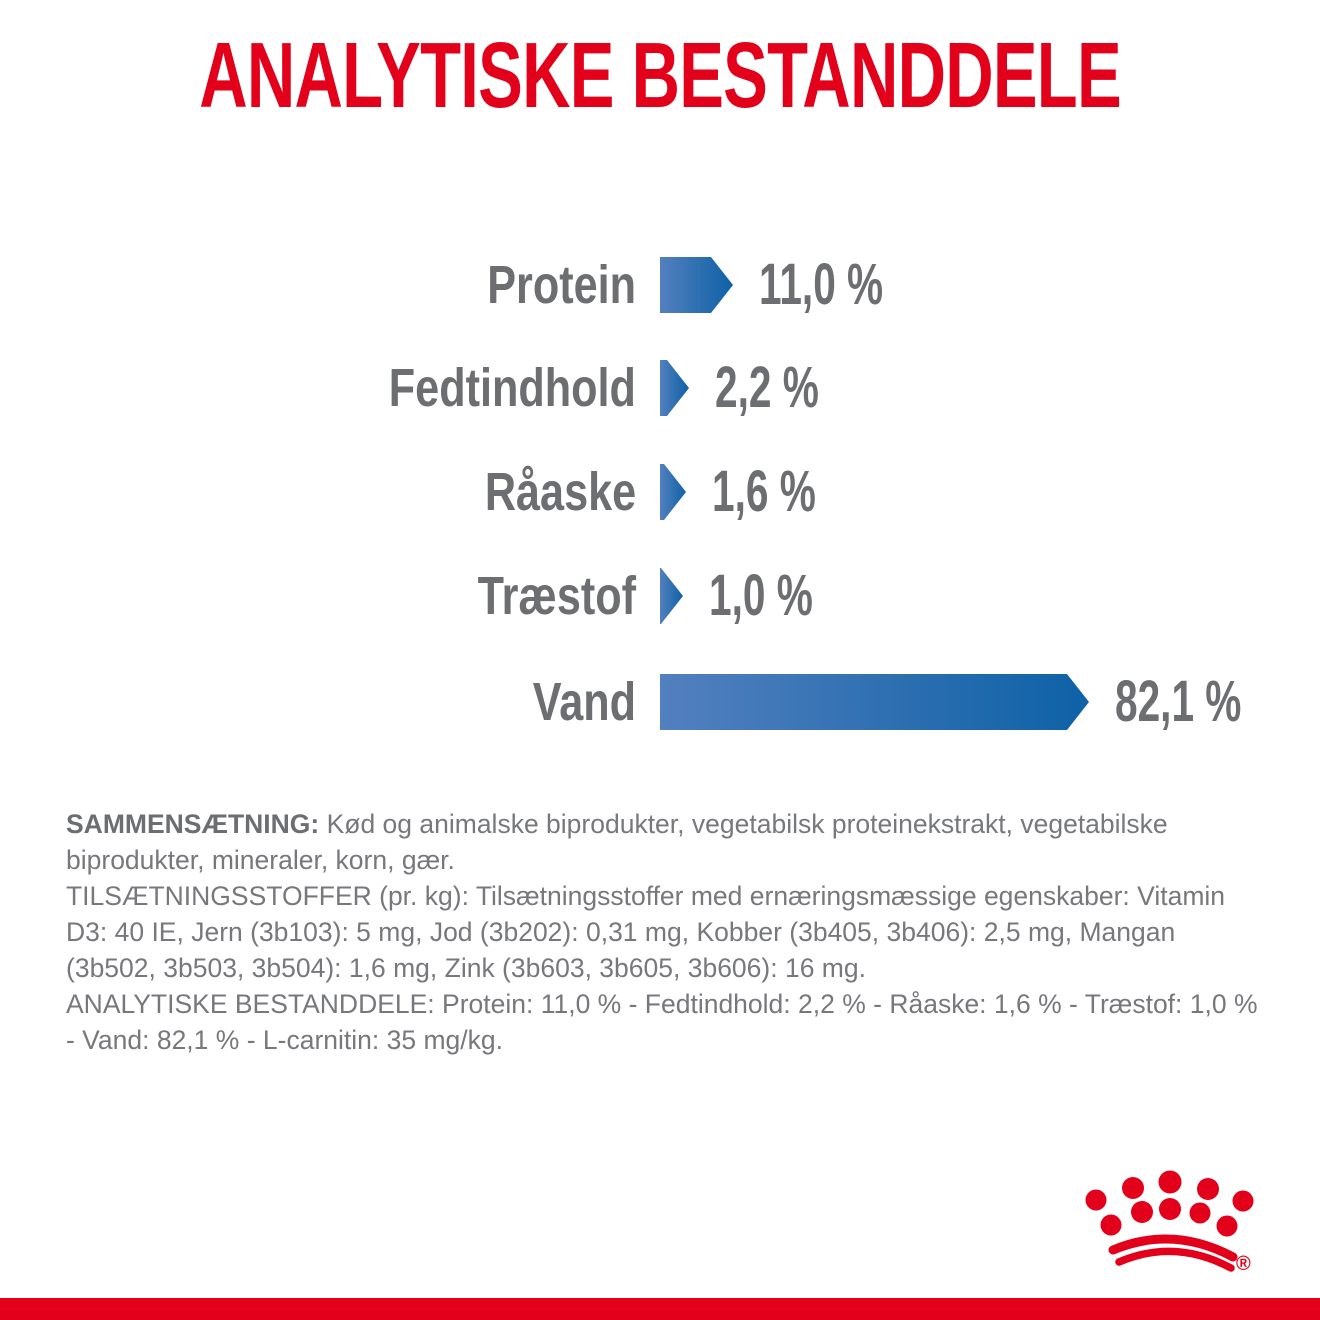 The image size is (1320, 1320). I want to click on chart-row: Fedtindhold 2,2 %, so click(660, 388).